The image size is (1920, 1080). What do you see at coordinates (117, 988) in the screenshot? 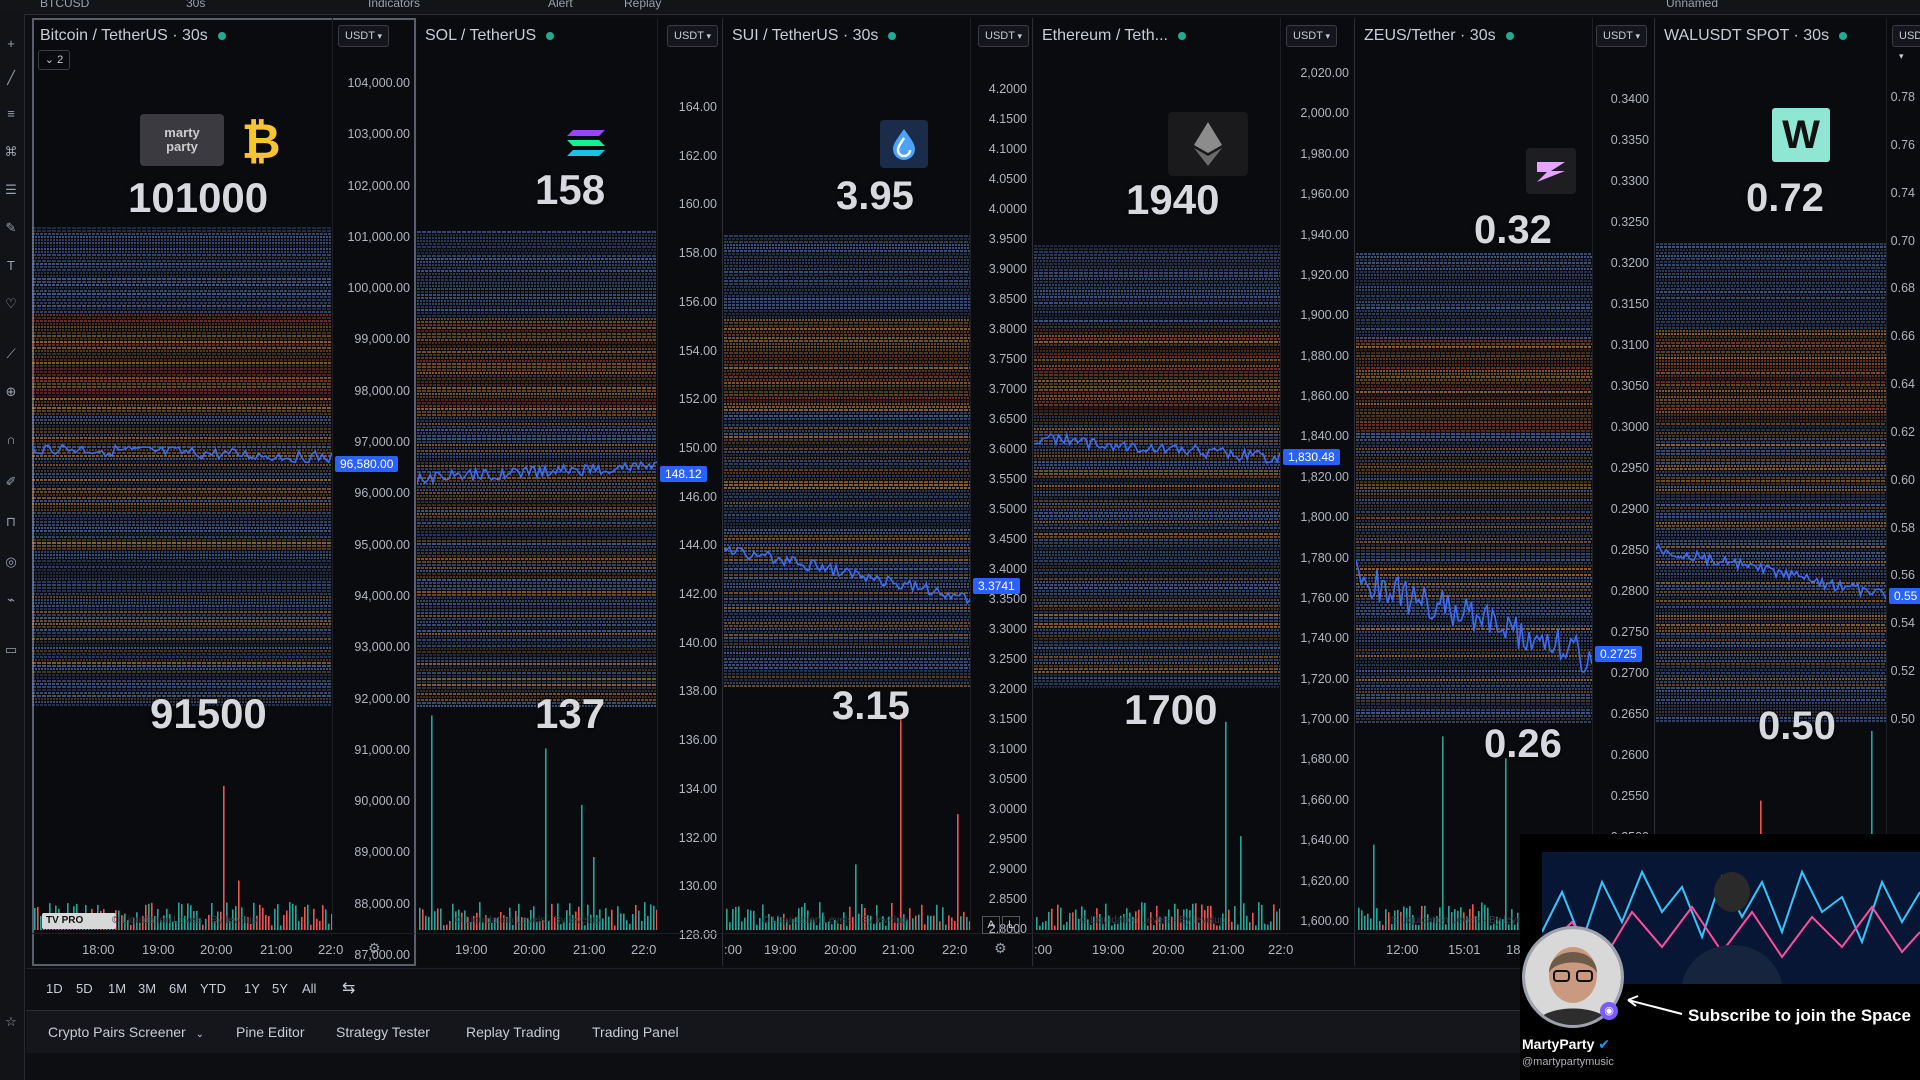
I see `range-1m: 1M` at bounding box center [117, 988].